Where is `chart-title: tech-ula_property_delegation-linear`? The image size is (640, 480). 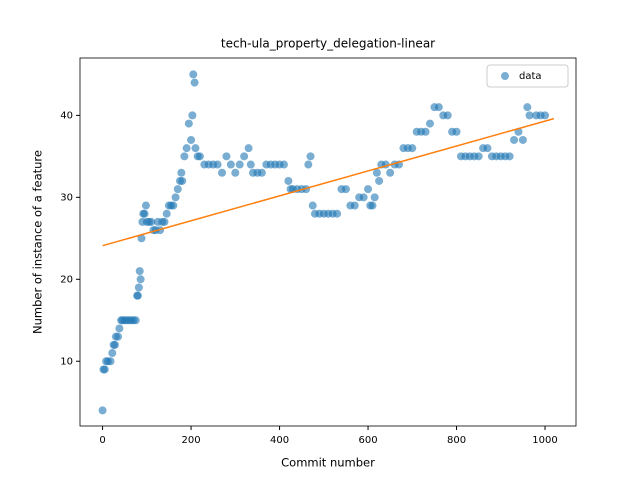 chart-title: tech-ula_property_delegation-linear is located at coordinates (328, 44).